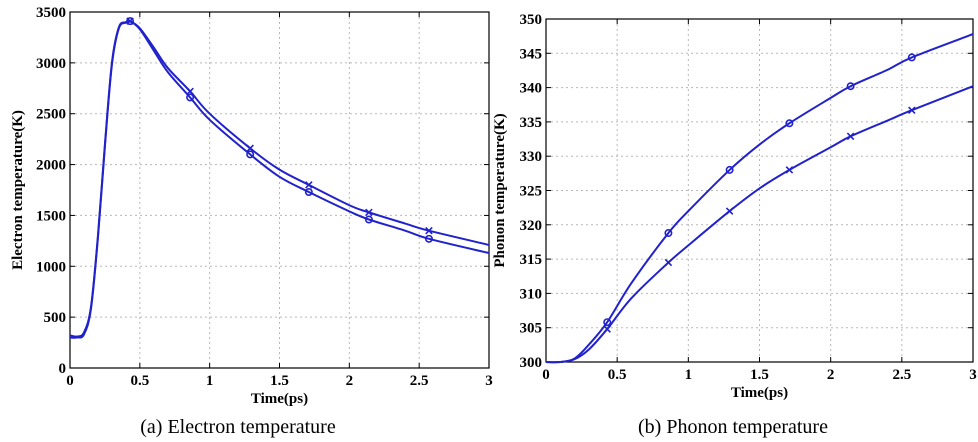  Describe the element at coordinates (733, 427) in the screenshot. I see `panel-caption: (b) Phonon temperature` at that location.